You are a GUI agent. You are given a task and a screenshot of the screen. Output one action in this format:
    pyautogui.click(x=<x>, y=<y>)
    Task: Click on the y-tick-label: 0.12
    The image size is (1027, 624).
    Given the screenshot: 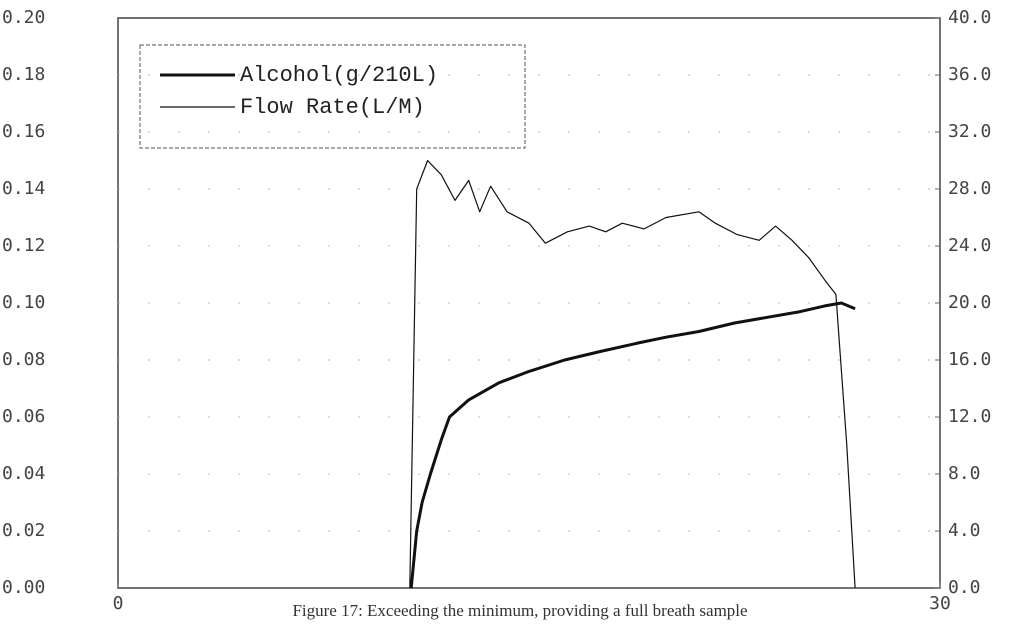 What is the action you would take?
    pyautogui.click(x=23, y=245)
    